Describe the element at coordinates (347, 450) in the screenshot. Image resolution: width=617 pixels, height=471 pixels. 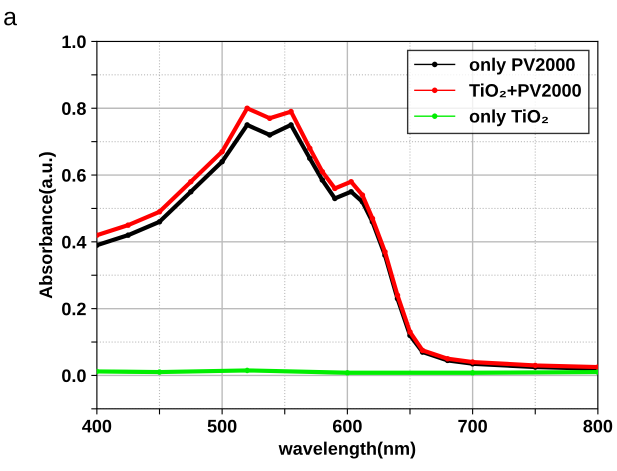
I see `x-axis-title: wavelength(nm)` at that location.